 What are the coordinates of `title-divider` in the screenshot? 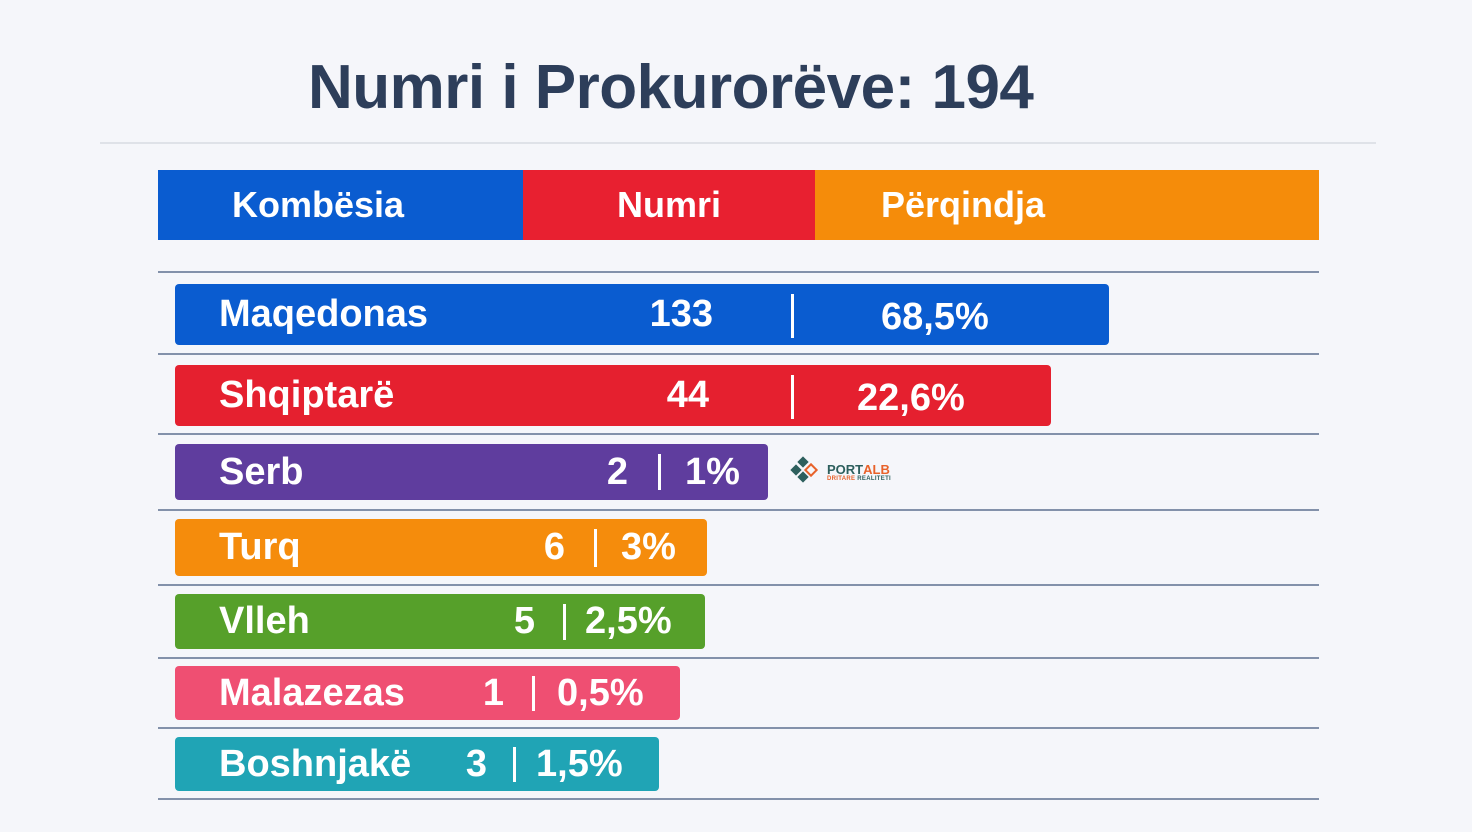 It's located at (738, 143).